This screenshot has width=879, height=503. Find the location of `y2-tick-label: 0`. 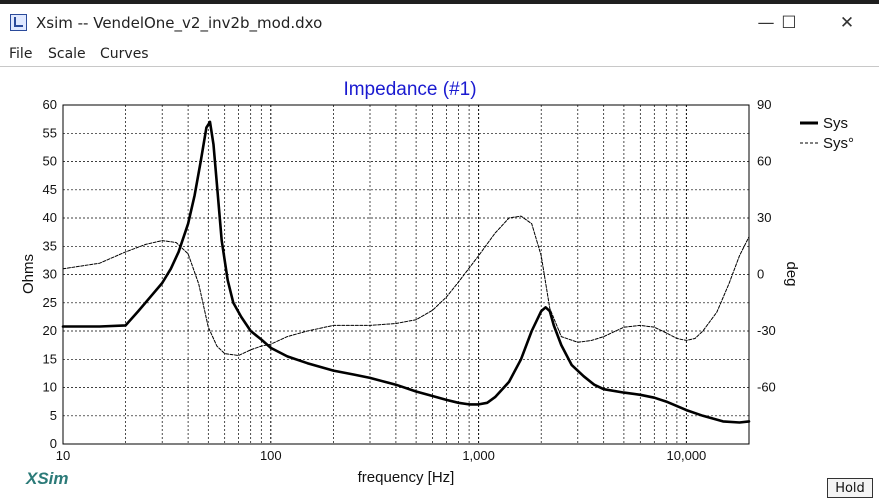

y2-tick-label: 0 is located at coordinates (760, 274).